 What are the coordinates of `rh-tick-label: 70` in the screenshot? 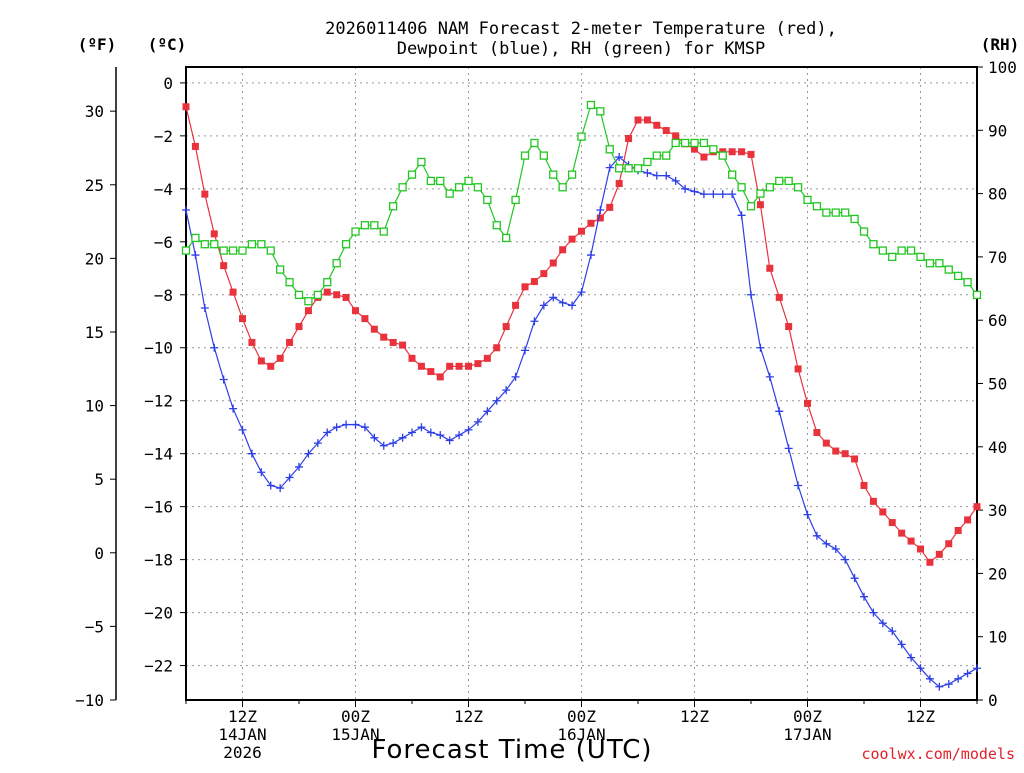 It's located at (997, 257).